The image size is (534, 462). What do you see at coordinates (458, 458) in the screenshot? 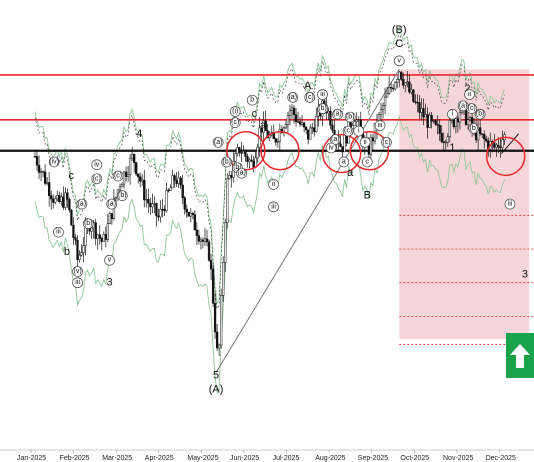
I see `x-tick-label: Nov-2025` at bounding box center [458, 458].